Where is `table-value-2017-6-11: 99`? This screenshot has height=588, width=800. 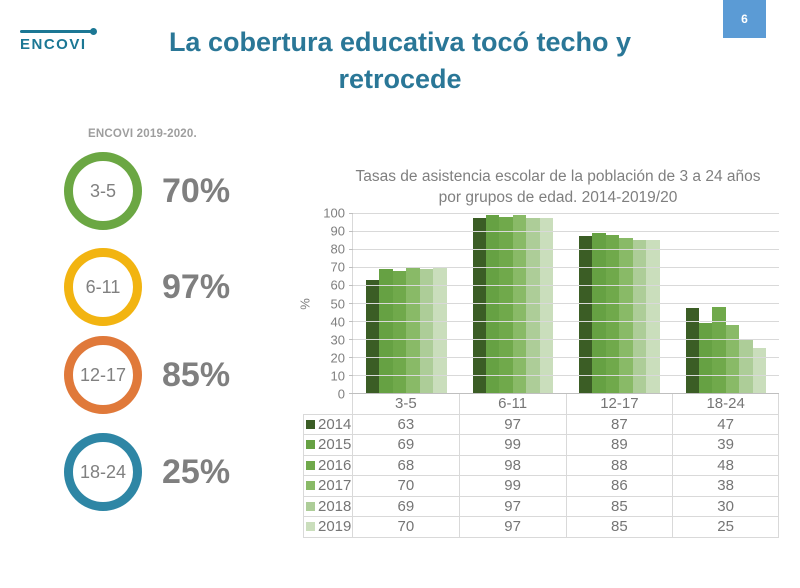 table-value-2017-6-11: 99 is located at coordinates (512, 486).